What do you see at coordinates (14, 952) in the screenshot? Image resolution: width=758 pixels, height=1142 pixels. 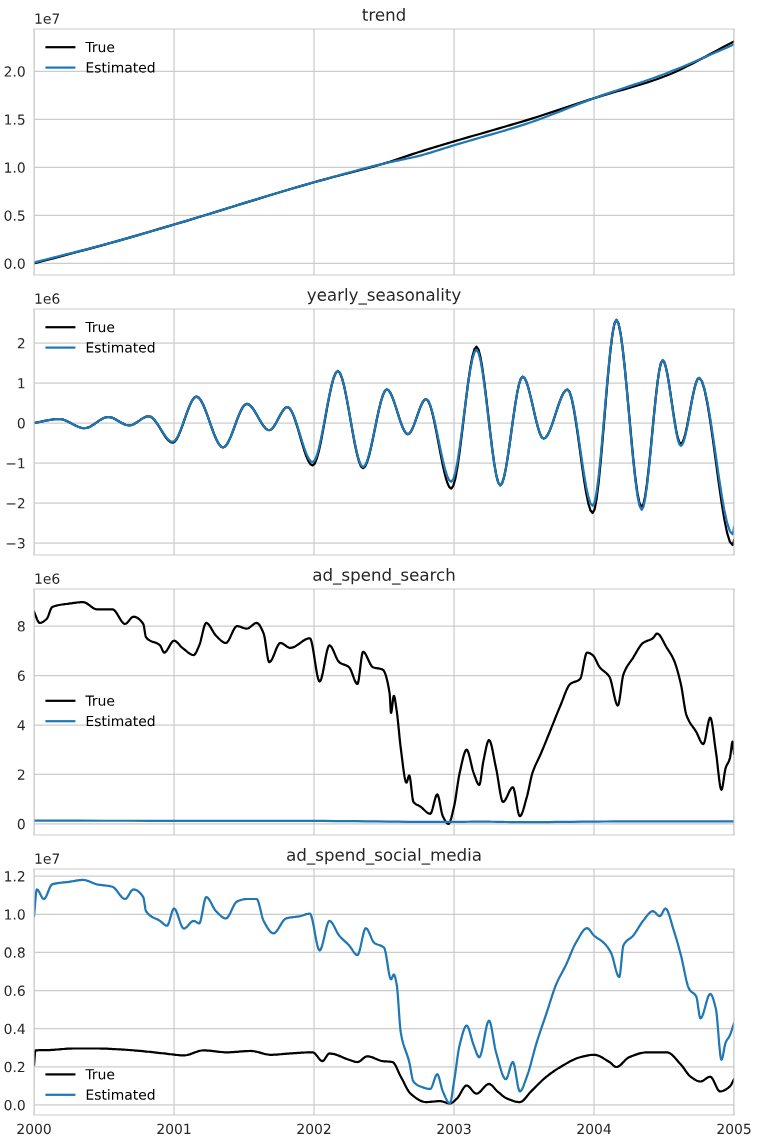 I see `y-tick-label: 0.8` at bounding box center [14, 952].